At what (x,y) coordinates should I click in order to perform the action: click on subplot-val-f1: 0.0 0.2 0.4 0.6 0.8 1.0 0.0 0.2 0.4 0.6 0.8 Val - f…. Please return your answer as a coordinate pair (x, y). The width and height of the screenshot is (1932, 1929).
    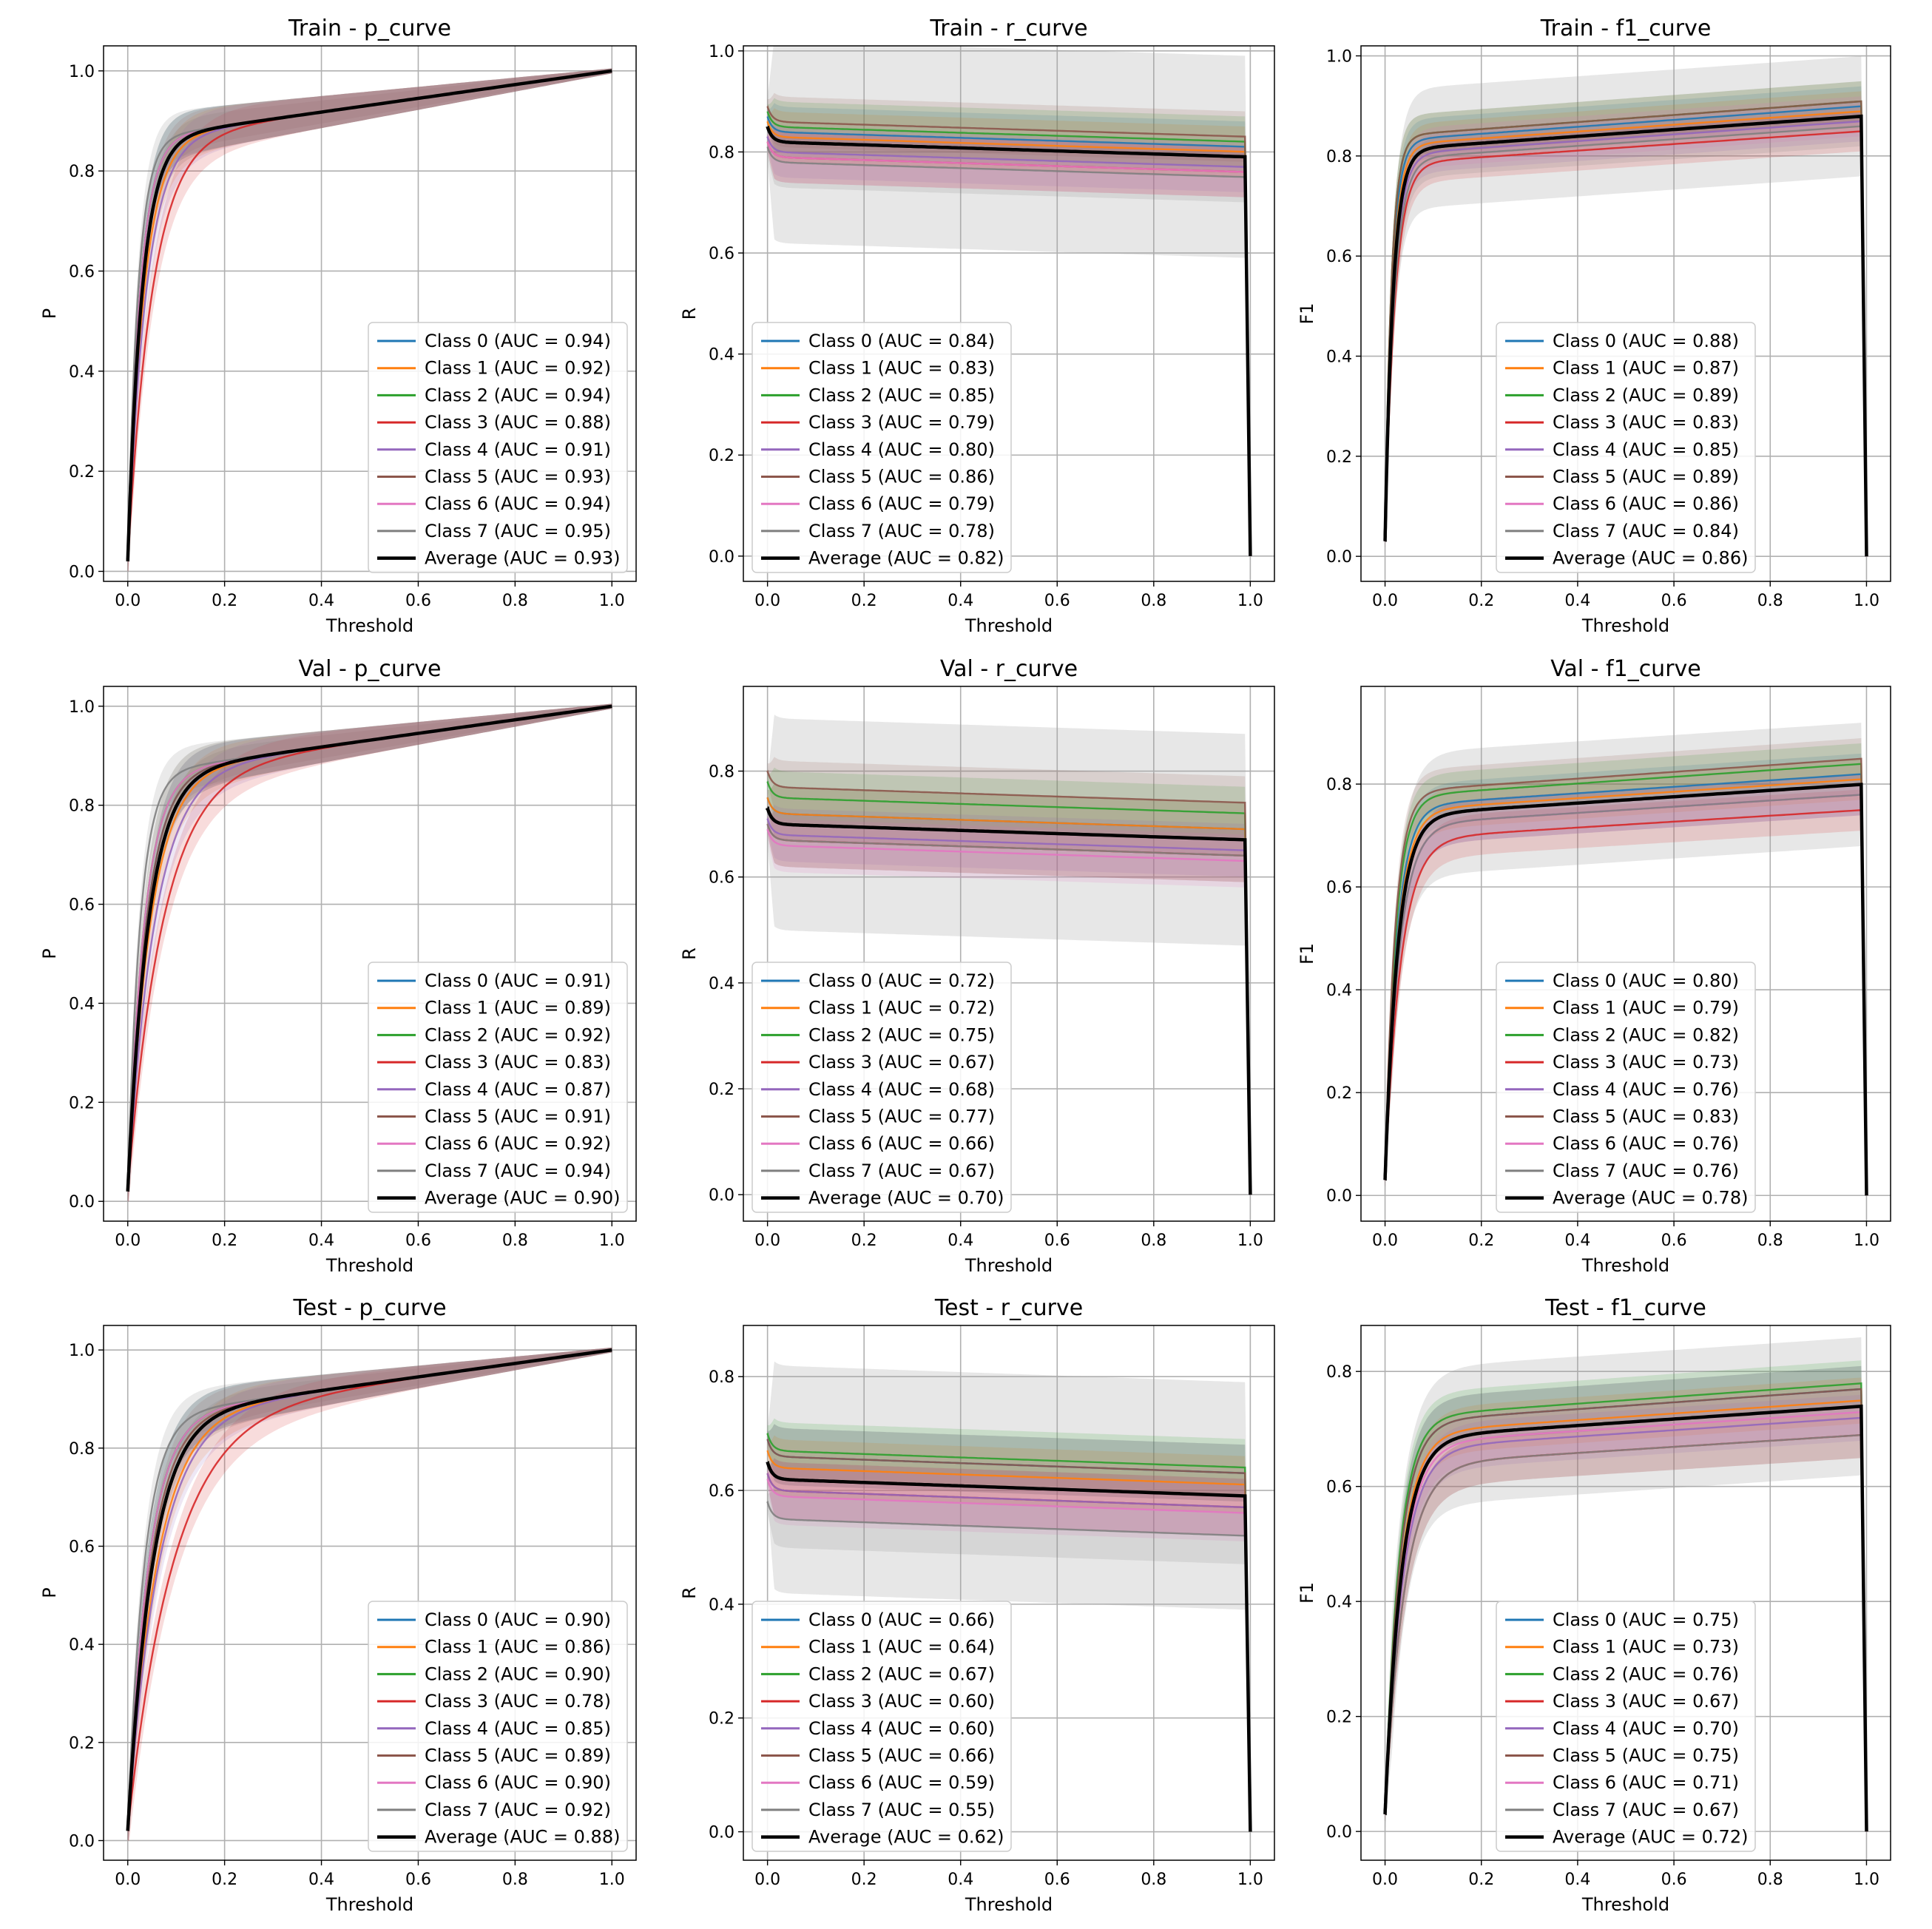
    Looking at the image, I should click on (1594, 966).